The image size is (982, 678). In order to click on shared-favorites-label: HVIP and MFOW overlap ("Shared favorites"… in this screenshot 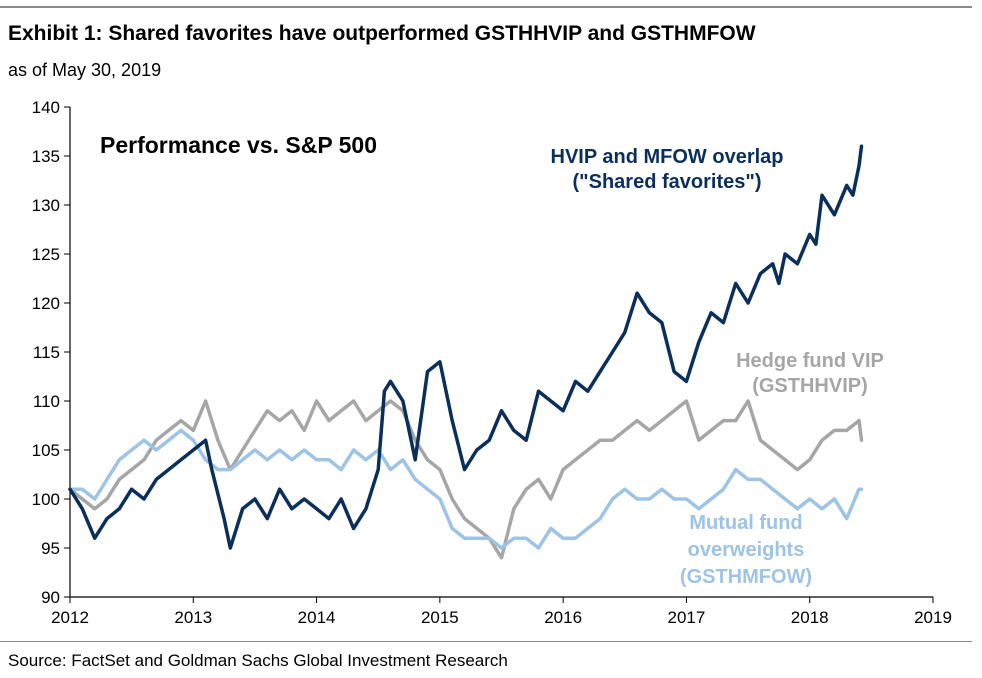, I will do `click(667, 169)`.